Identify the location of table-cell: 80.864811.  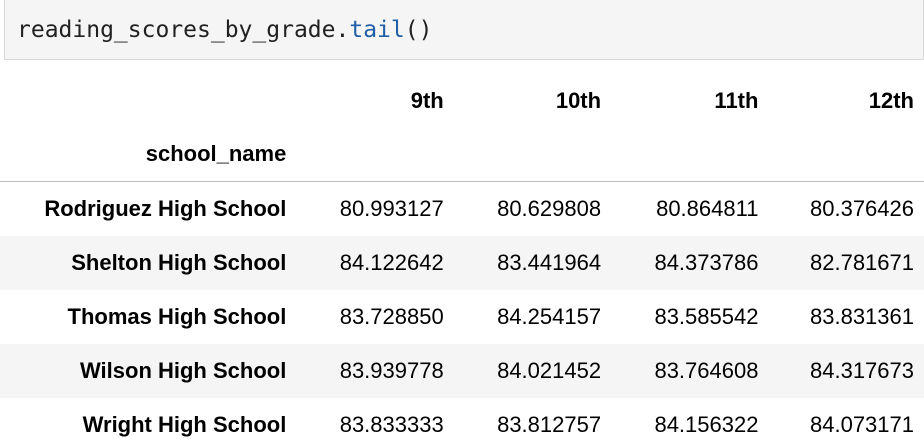
(707, 208).